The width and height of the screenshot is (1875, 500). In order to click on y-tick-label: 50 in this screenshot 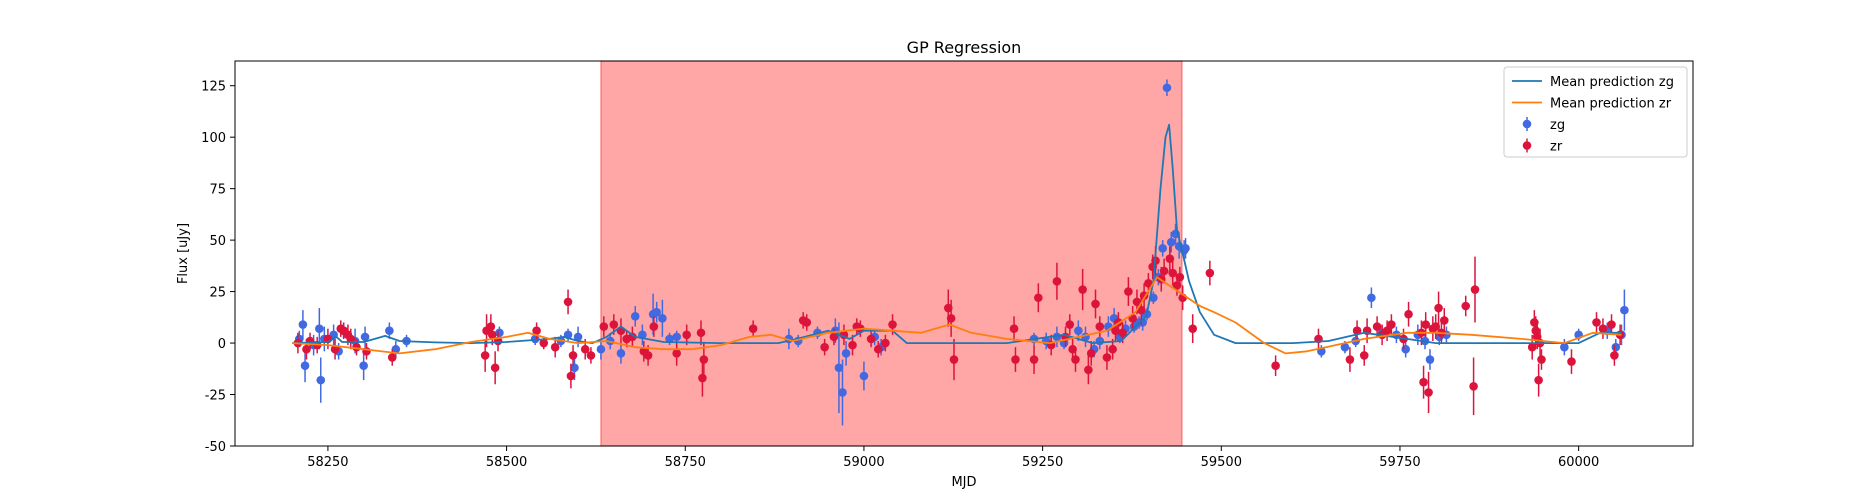, I will do `click(217, 241)`.